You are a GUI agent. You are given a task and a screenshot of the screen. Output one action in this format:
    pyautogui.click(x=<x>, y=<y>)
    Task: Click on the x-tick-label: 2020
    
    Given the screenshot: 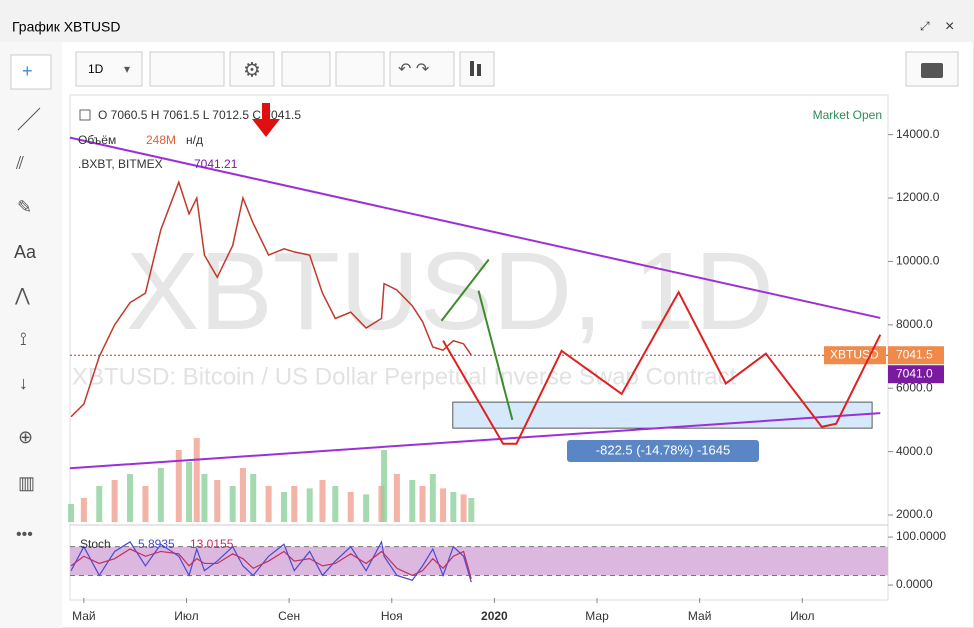 What is the action you would take?
    pyautogui.click(x=494, y=616)
    